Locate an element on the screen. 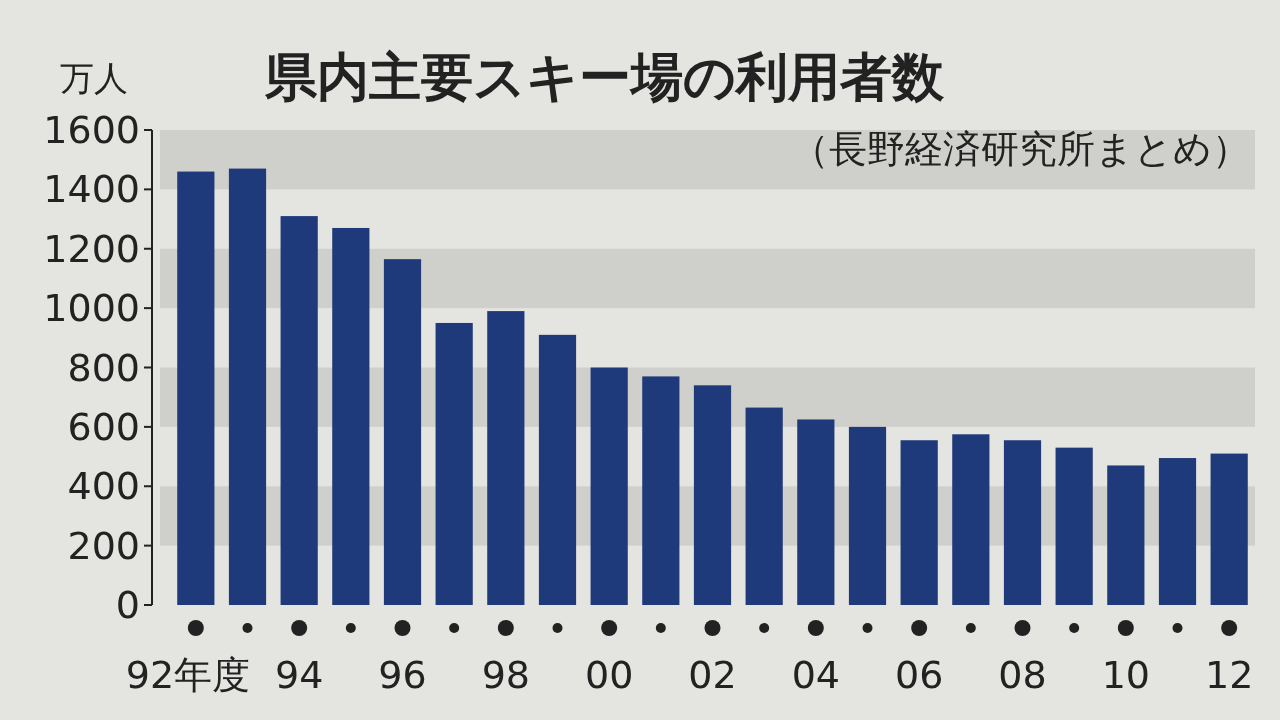 The image size is (1280, 720). y-tick-label: 1600 is located at coordinates (91, 130).